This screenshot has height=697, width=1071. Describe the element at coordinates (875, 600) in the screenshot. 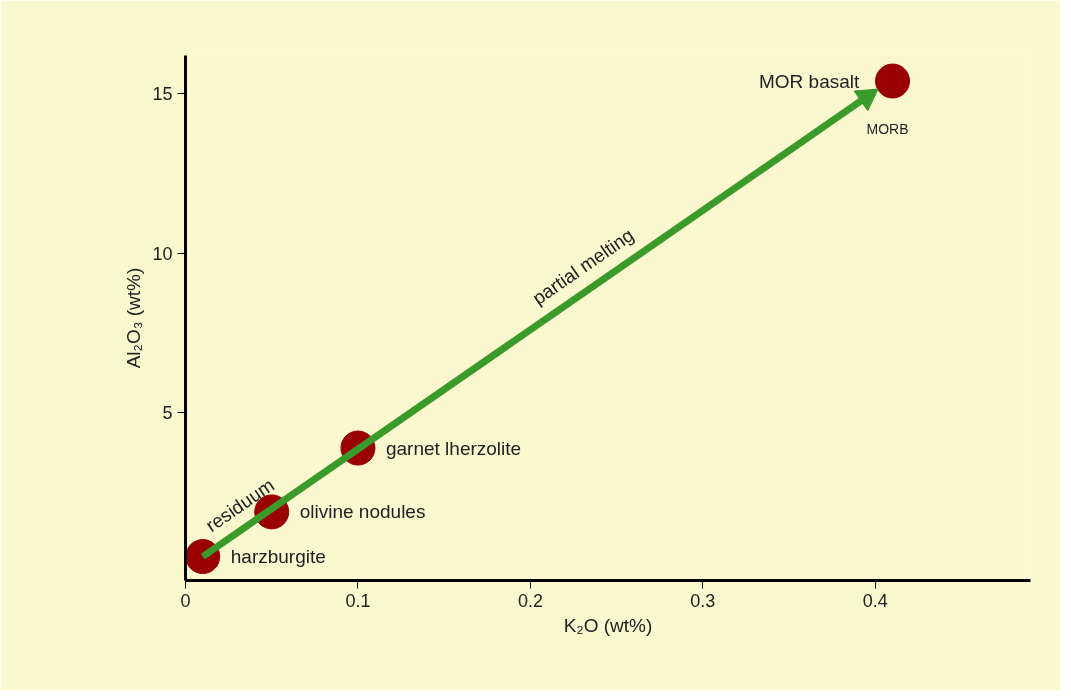

I see `x-tick-label: 0.4` at that location.